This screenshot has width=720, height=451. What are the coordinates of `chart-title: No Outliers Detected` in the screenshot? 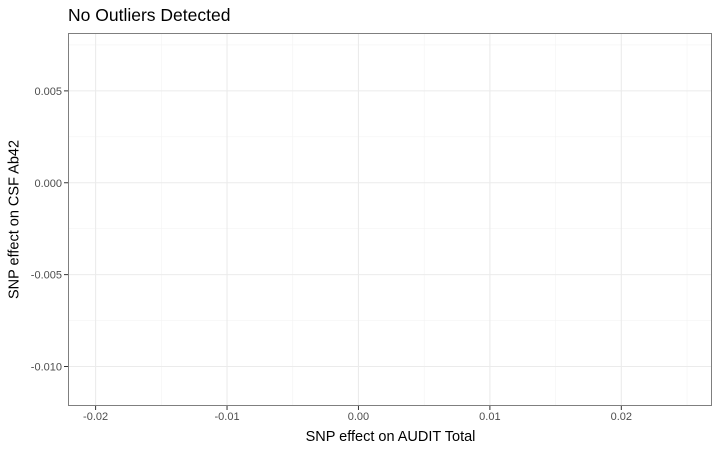 It's located at (149, 15).